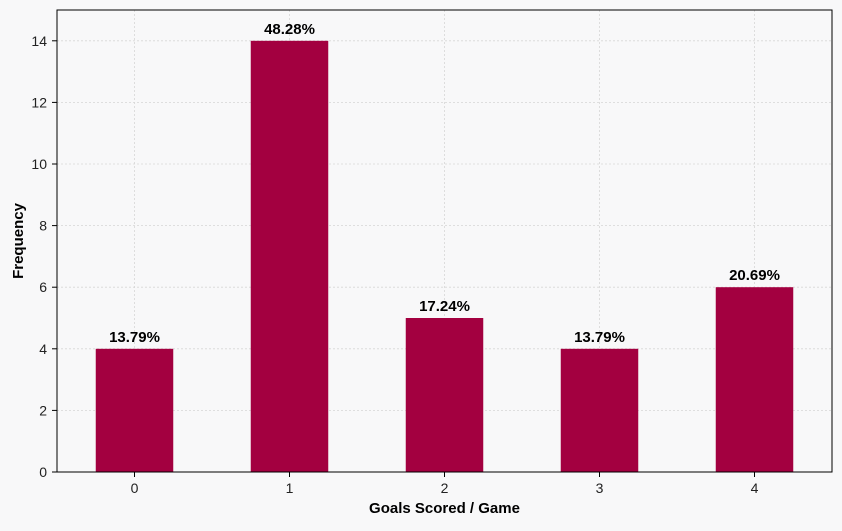 The height and width of the screenshot is (531, 842). Describe the element at coordinates (600, 488) in the screenshot. I see `x-tick-label-3: 3` at that location.